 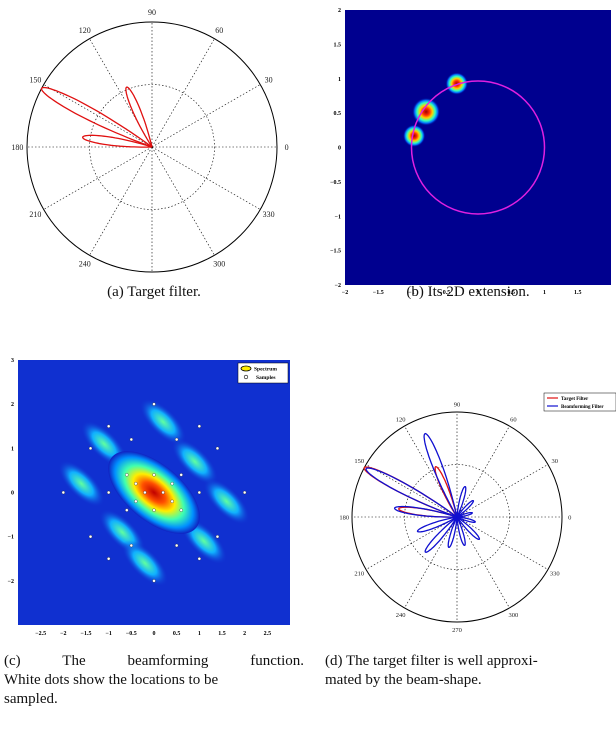 I want to click on x-tick-label: −2.5, so click(x=40, y=634).